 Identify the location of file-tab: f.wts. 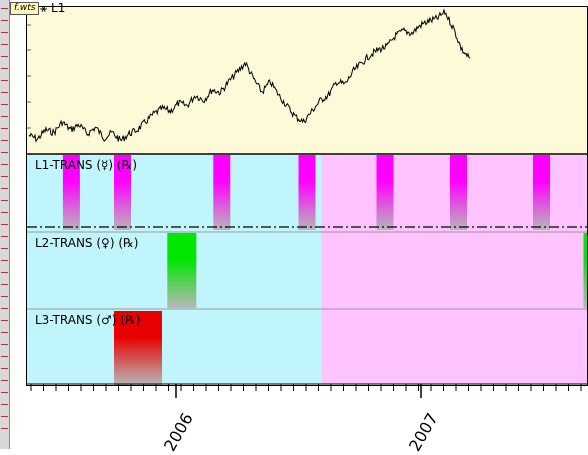
(24, 8).